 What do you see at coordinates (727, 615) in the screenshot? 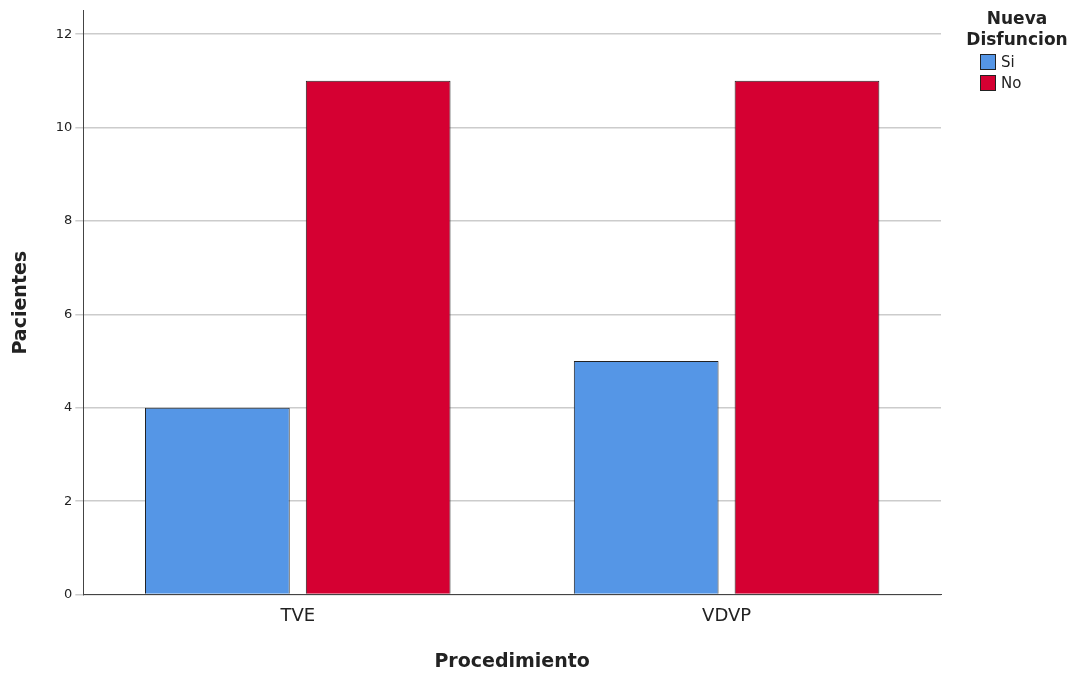
I see `x-tick-label: VDVP` at bounding box center [727, 615].